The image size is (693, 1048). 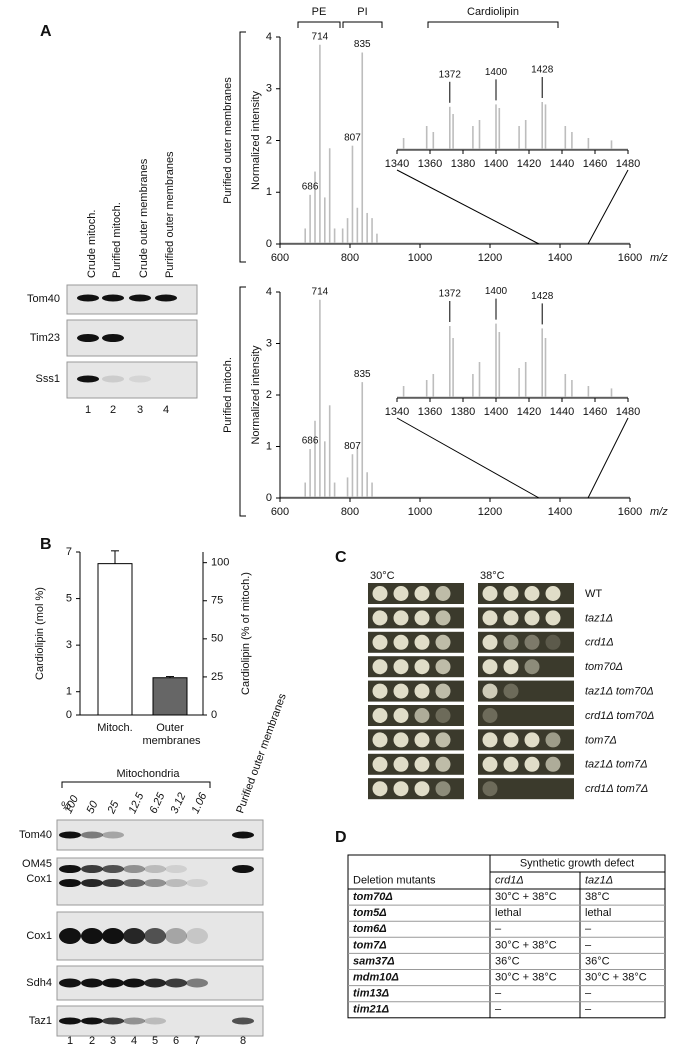 What do you see at coordinates (280, 512) in the screenshot?
I see `x-tick-label: 600` at bounding box center [280, 512].